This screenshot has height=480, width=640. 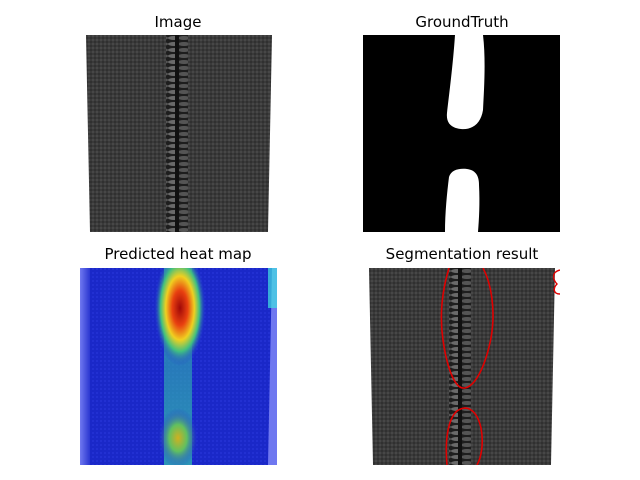 I want to click on binary-mask, so click(x=461, y=133).